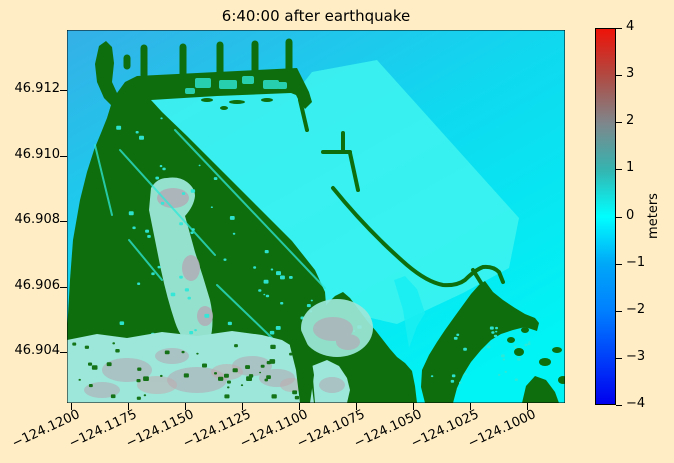 The image size is (674, 463). Describe the element at coordinates (301, 365) in the screenshot. I see `beach-green-wedge` at that location.